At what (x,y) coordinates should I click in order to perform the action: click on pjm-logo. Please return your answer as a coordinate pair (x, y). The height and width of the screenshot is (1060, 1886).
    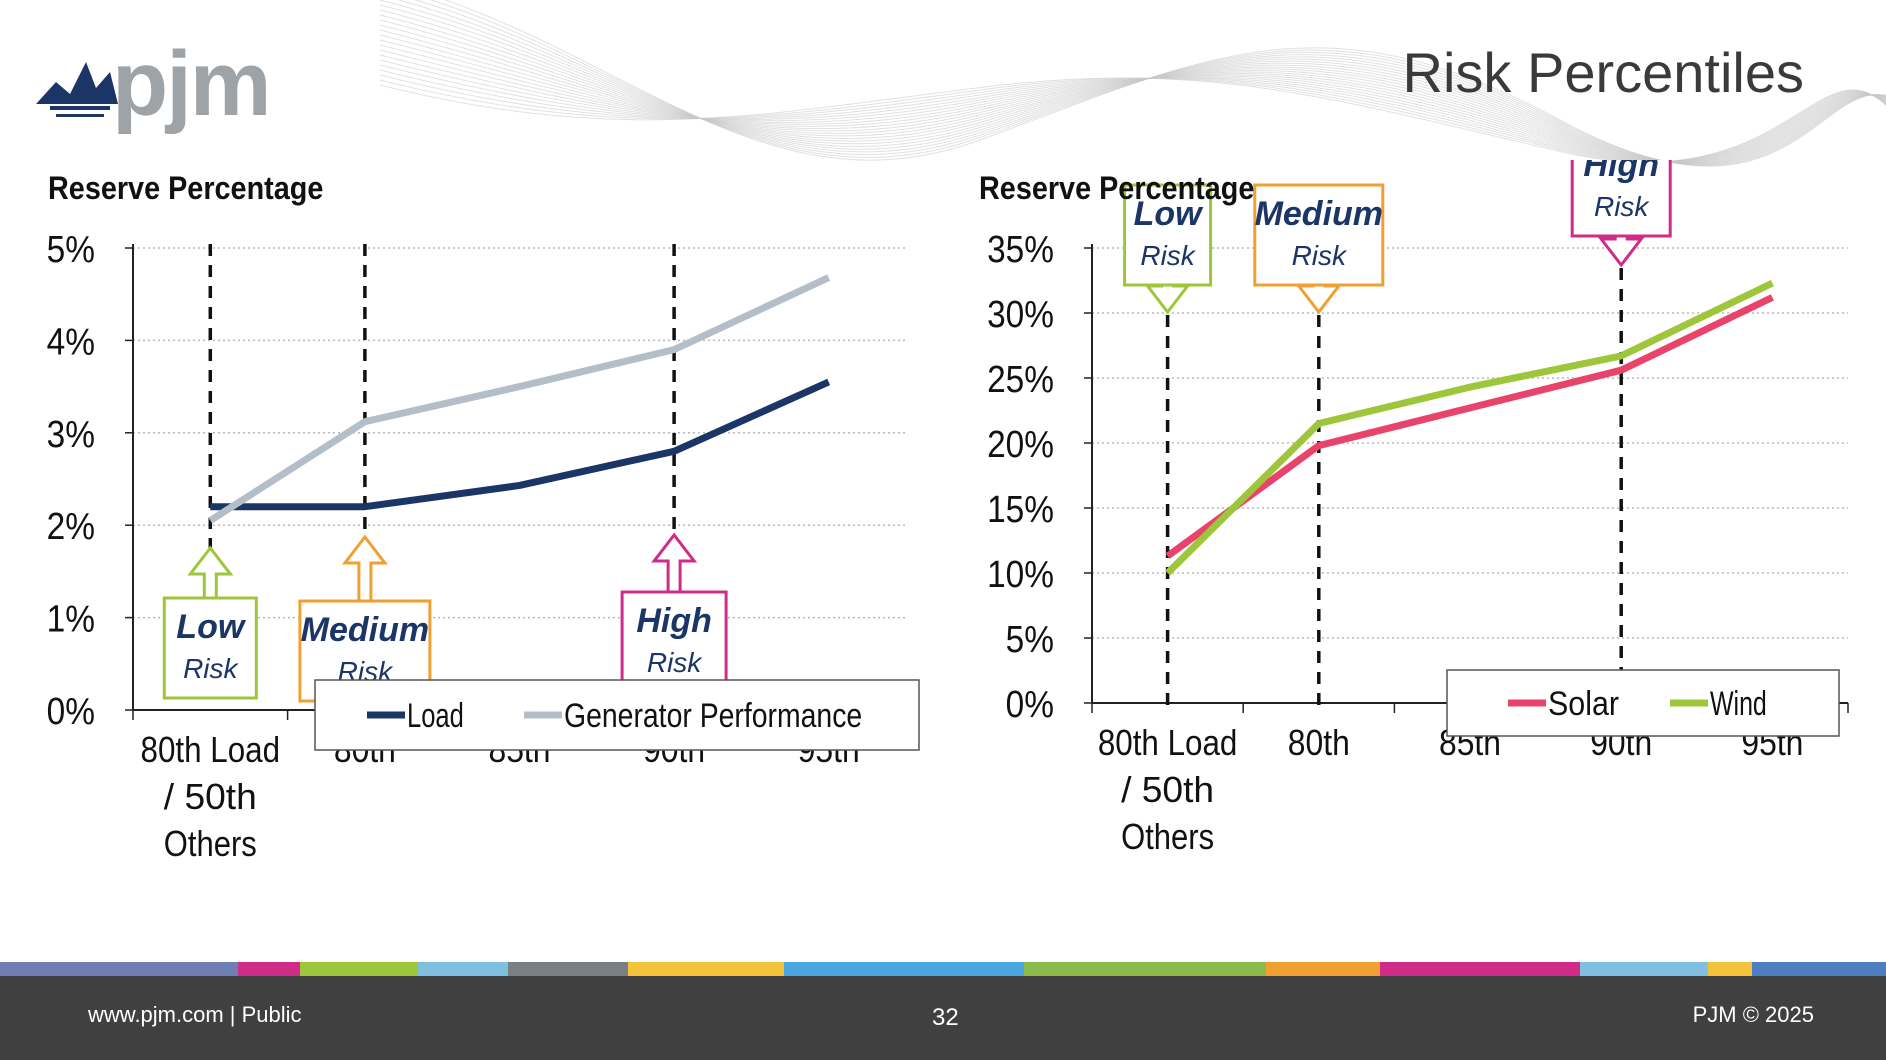
    Looking at the image, I should click on (76, 84).